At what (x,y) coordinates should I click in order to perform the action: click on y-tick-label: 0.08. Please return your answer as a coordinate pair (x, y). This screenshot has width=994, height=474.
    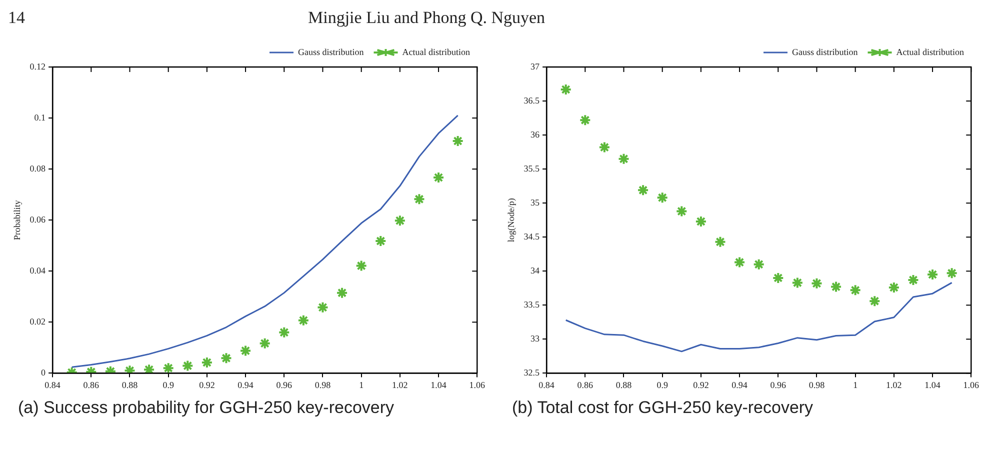
    Looking at the image, I should click on (38, 168).